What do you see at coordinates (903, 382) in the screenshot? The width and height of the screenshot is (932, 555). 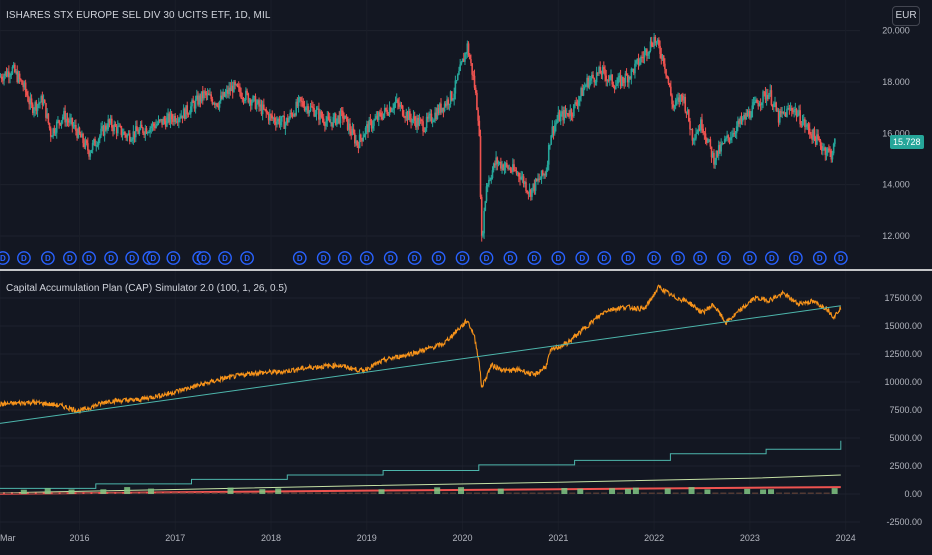 I see `indicator-y-tick-label: 10000.00` at bounding box center [903, 382].